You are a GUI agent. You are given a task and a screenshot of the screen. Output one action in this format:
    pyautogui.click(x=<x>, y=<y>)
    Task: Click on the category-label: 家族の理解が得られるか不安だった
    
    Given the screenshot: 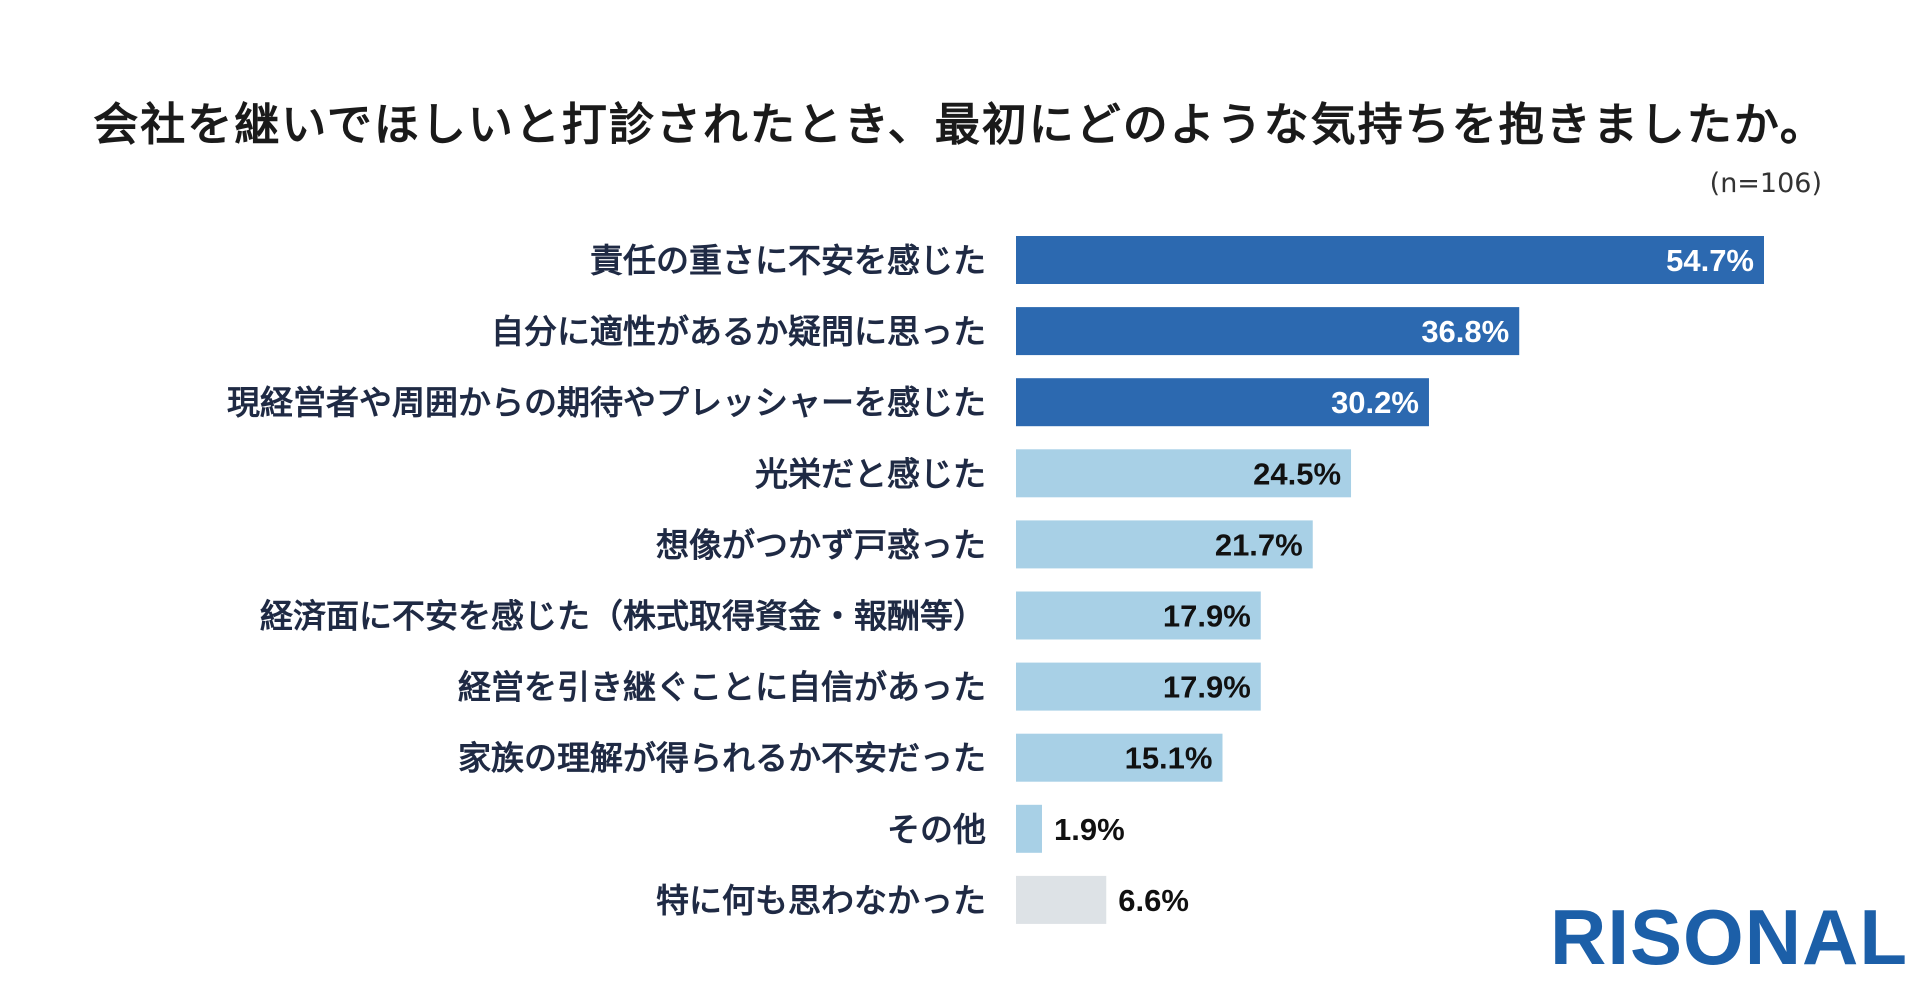 What is the action you would take?
    pyautogui.click(x=722, y=758)
    